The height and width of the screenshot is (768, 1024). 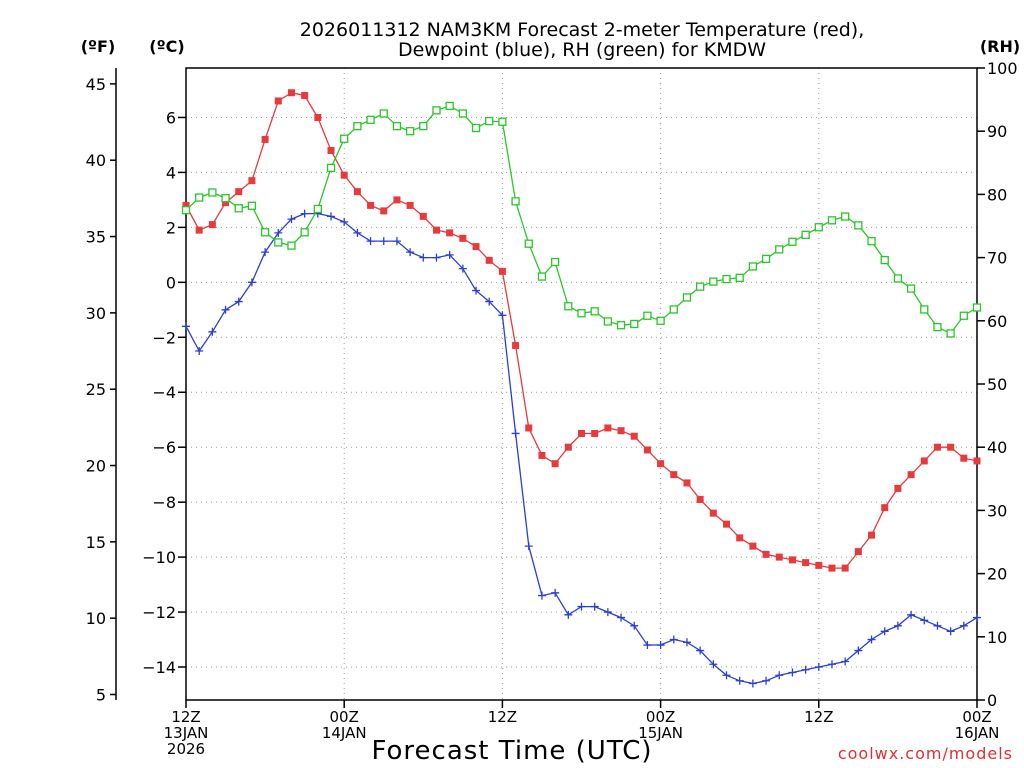 I want to click on rh-tick-label: 60, so click(x=997, y=321).